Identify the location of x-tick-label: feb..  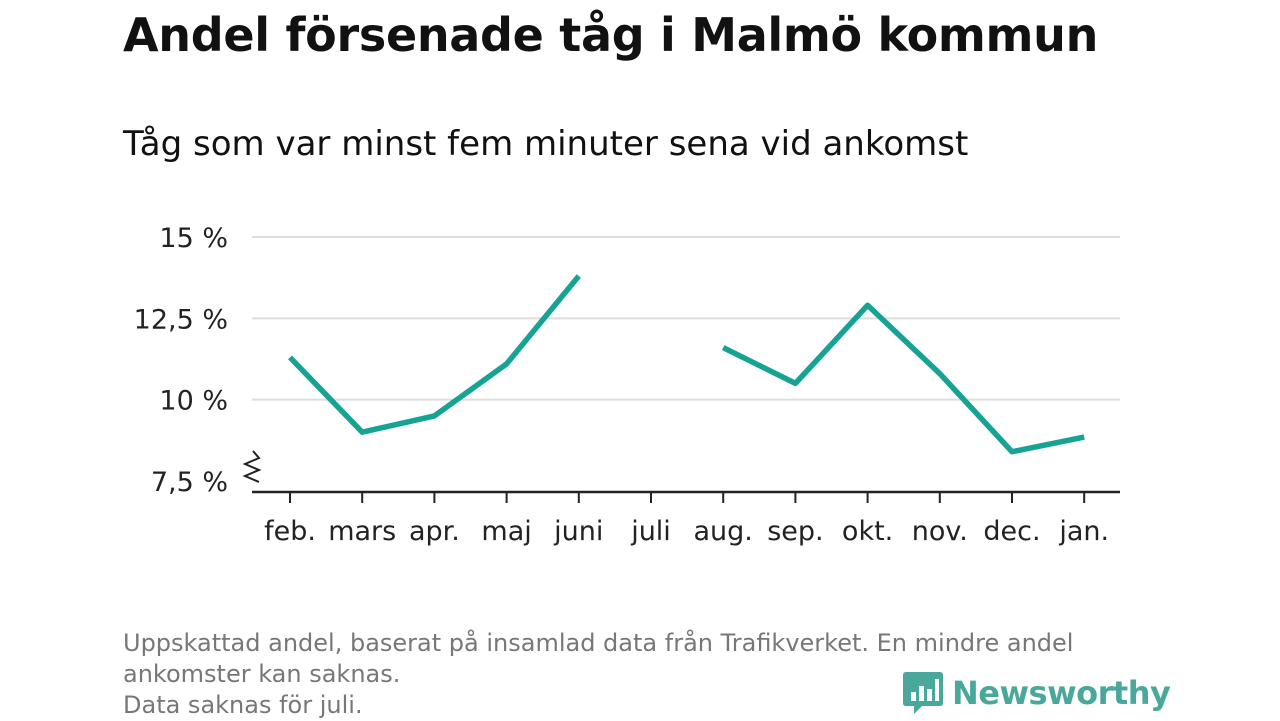
(290, 531).